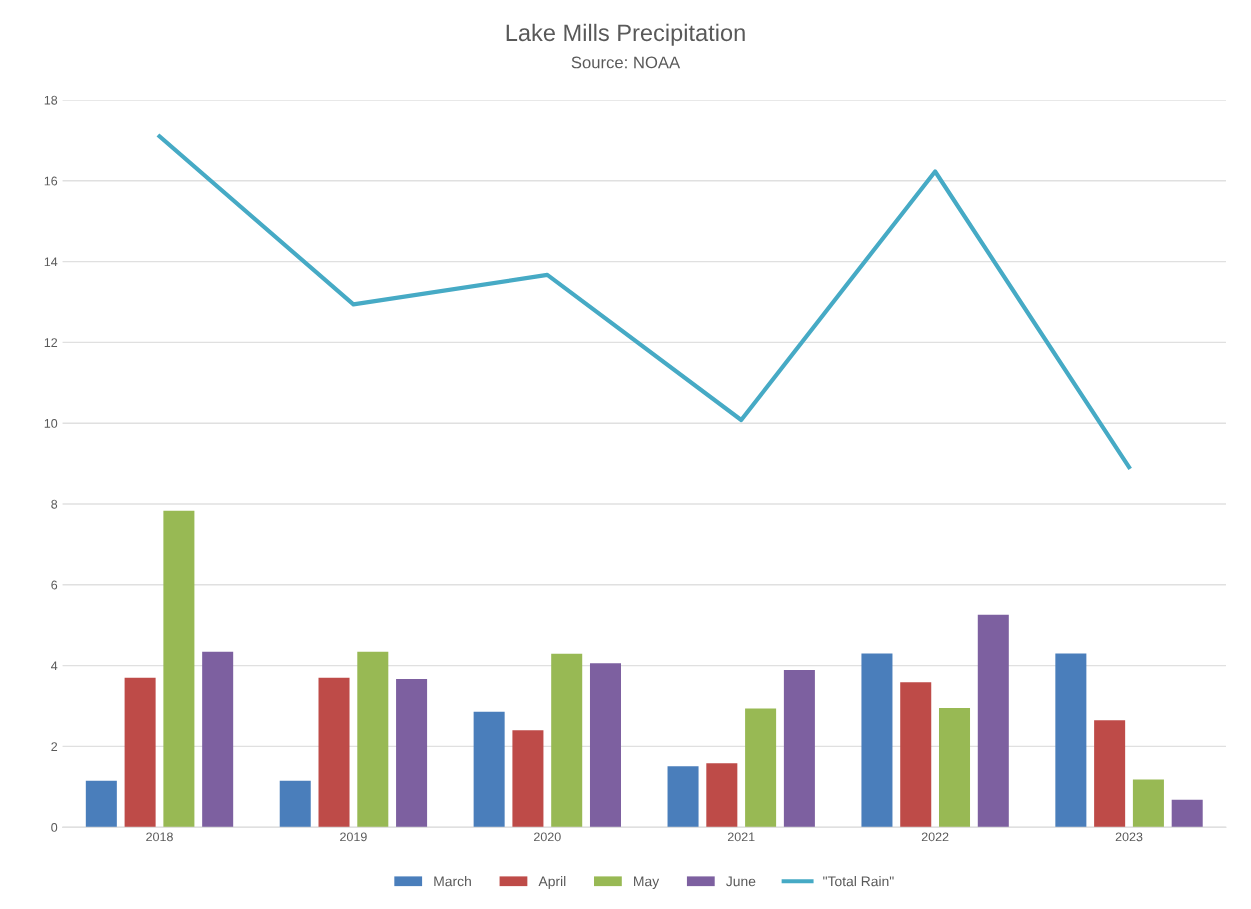  I want to click on legend-label: April, so click(552, 882).